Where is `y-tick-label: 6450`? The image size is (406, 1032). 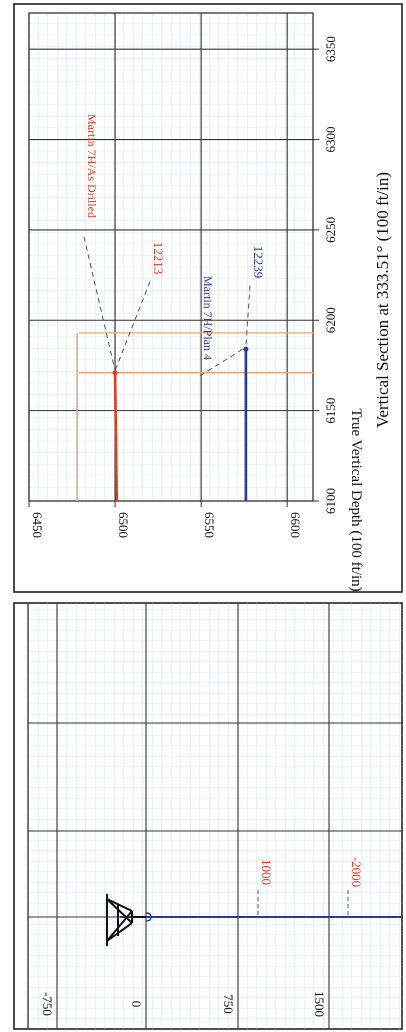
y-tick-label: 6450 is located at coordinates (37, 525).